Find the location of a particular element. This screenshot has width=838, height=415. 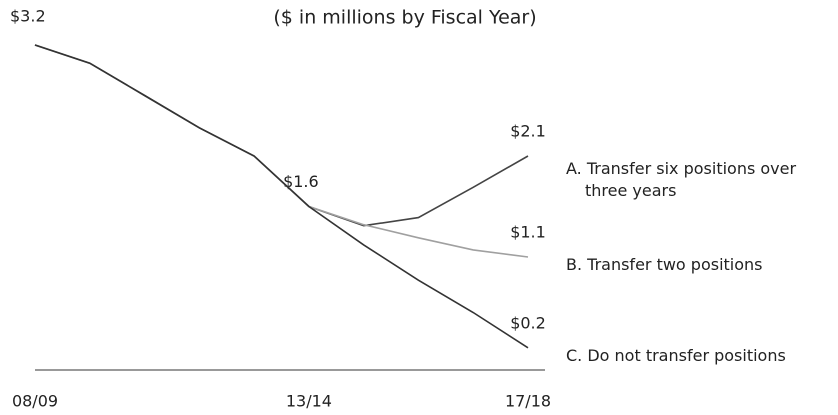

data-label: $1.1 is located at coordinates (528, 231).